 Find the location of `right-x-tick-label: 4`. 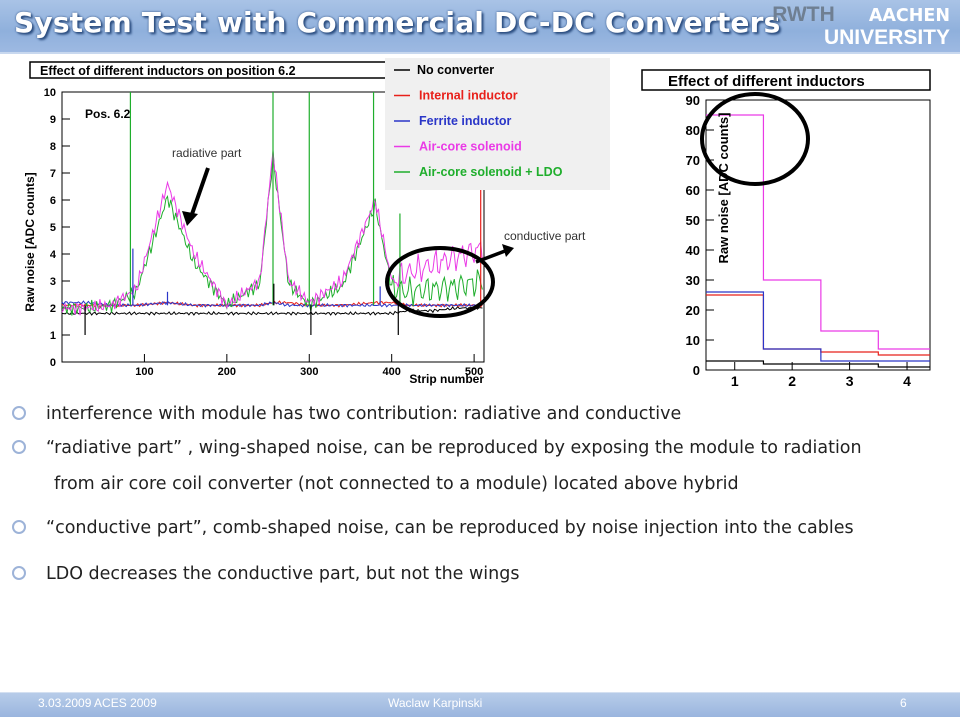

right-x-tick-label: 4 is located at coordinates (907, 381).